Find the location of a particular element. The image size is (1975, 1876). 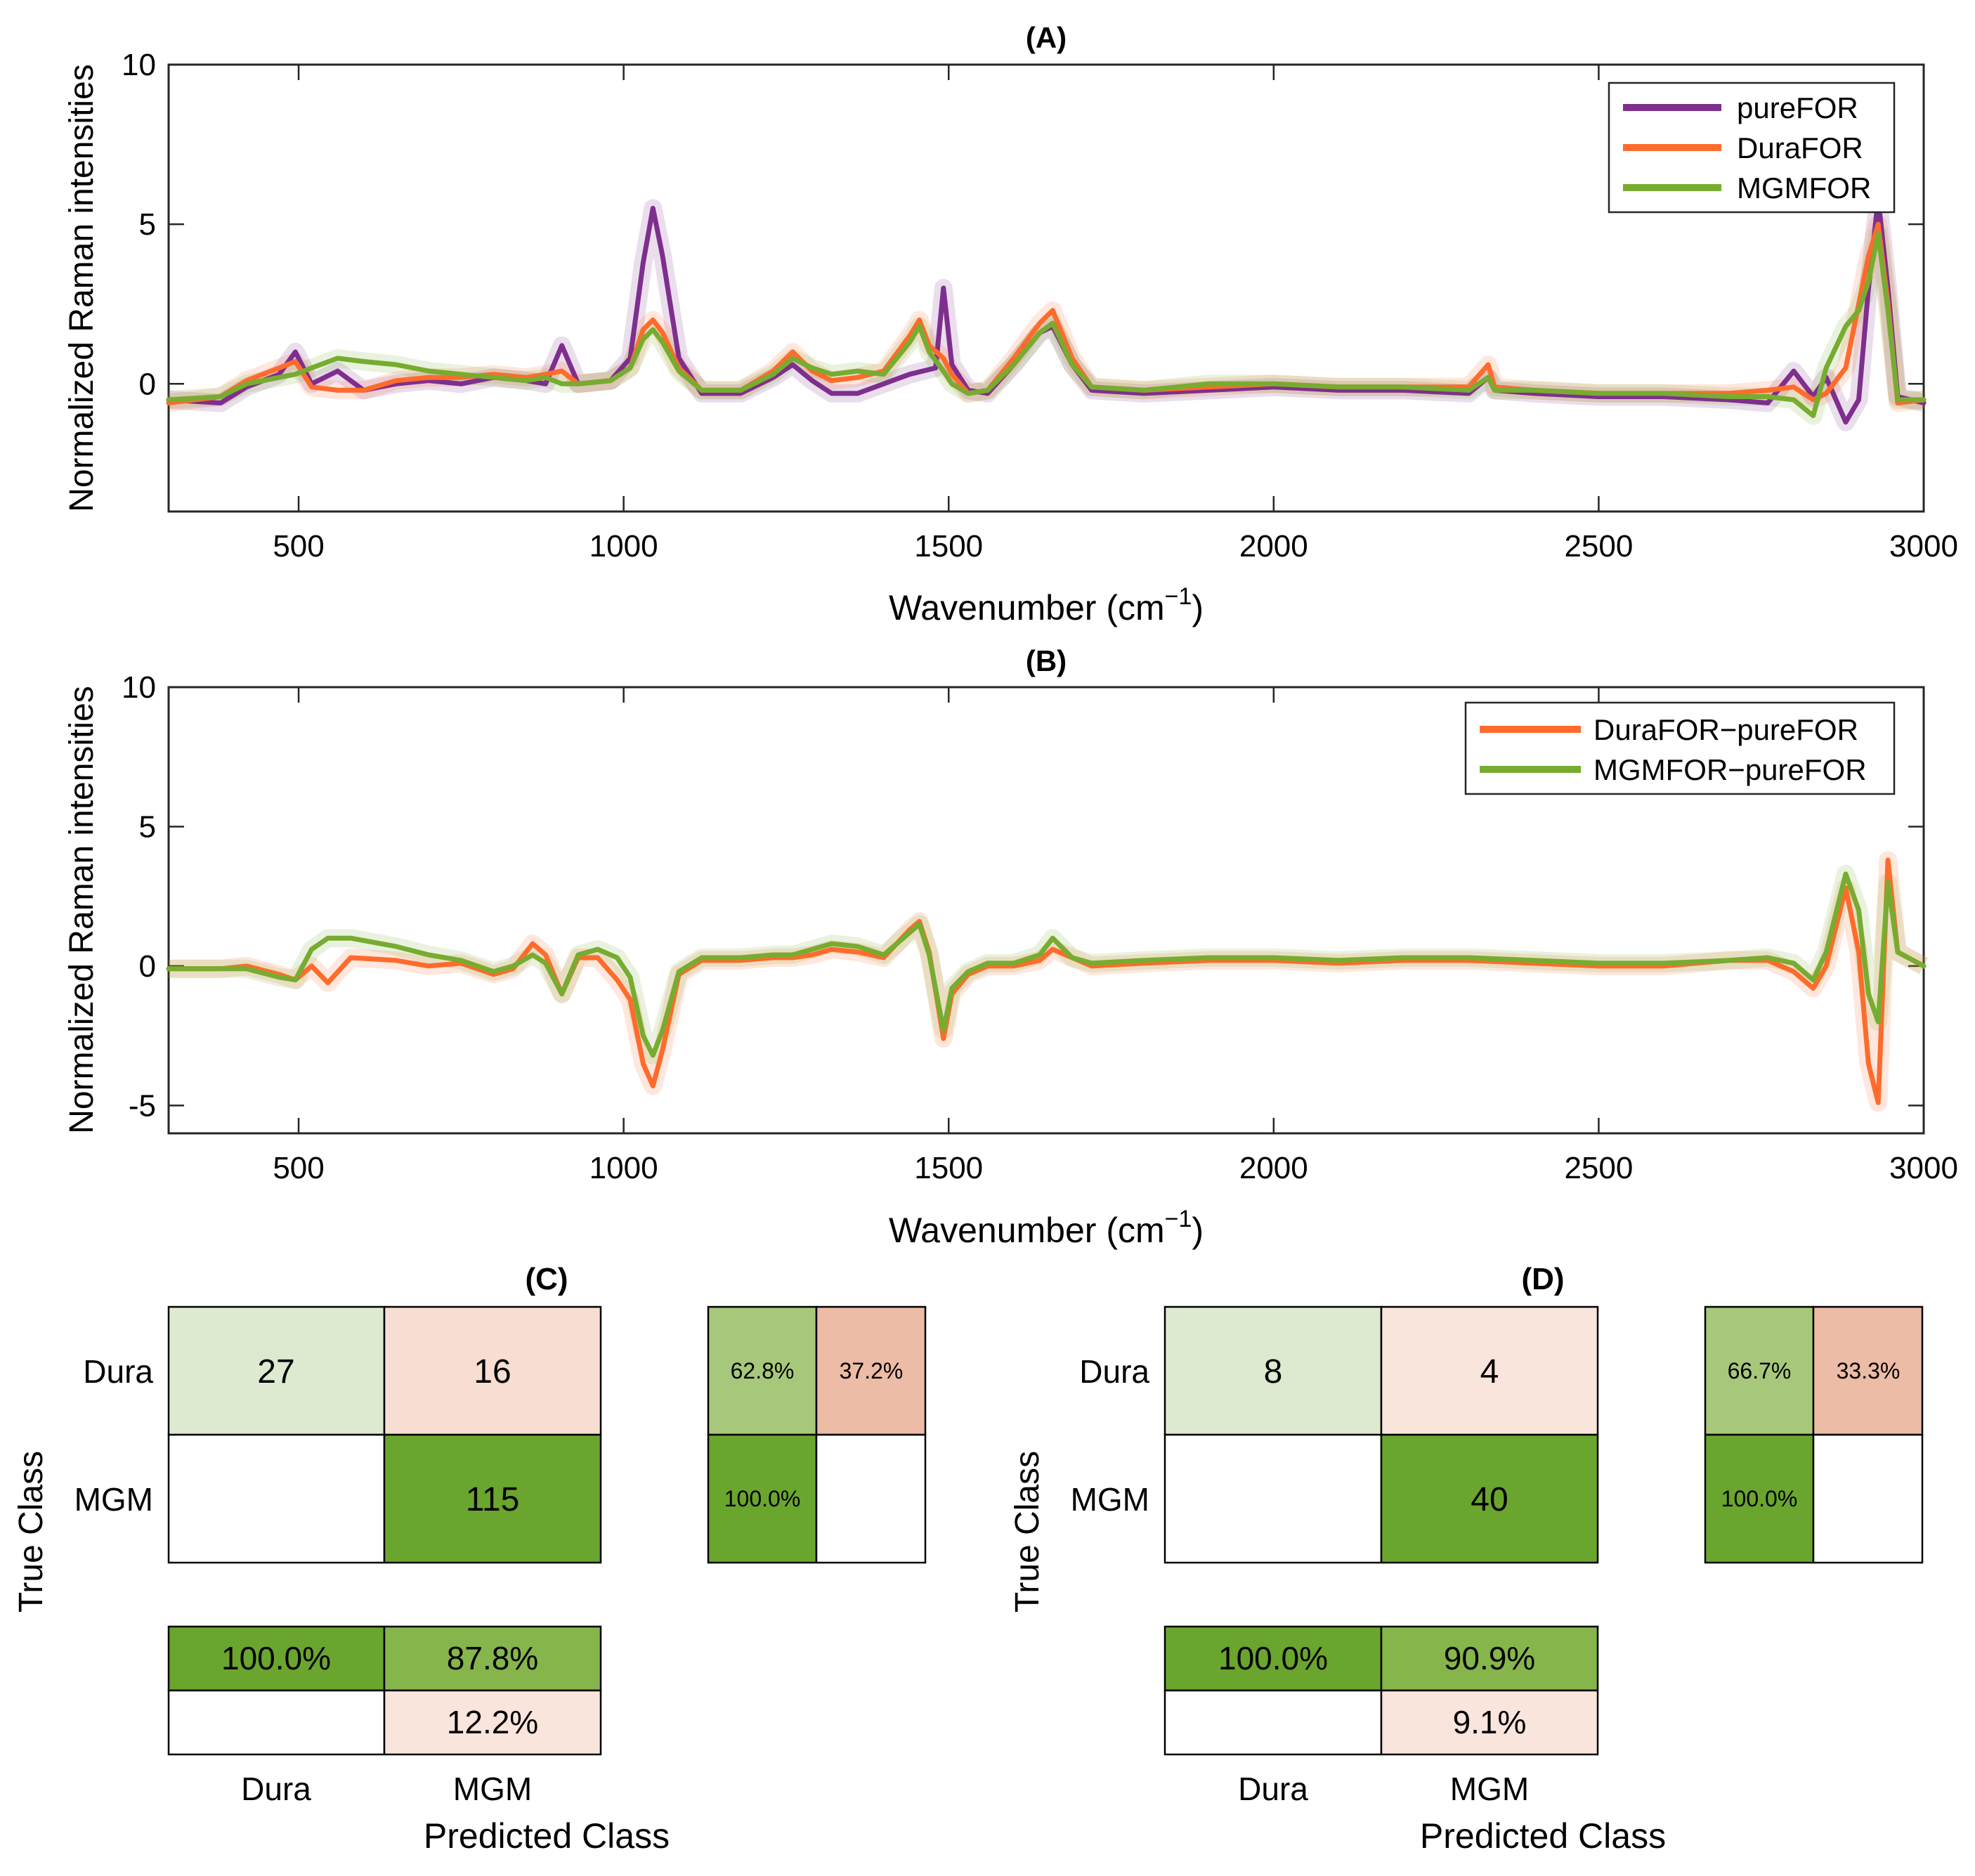

panel-b-legend: DuraFOR−pureFOR MGMFOR−pureFOR is located at coordinates (1680, 748).